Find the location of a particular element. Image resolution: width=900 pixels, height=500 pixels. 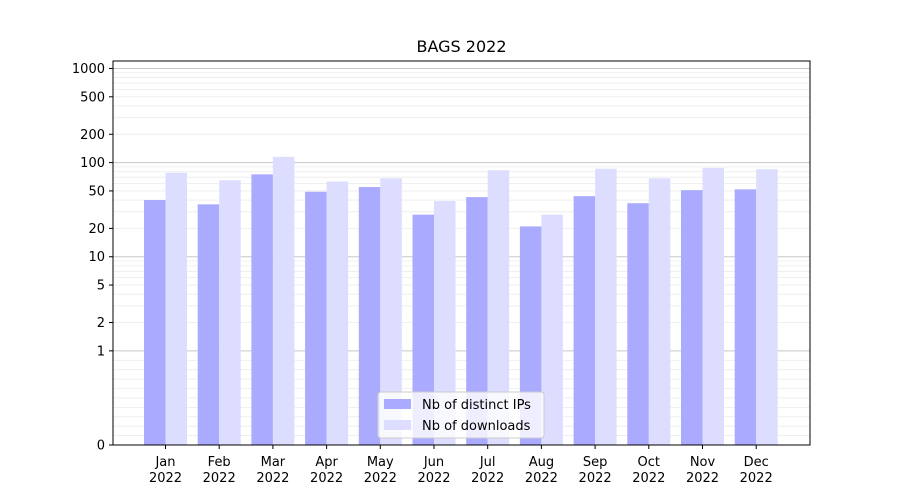

x-tick-label-month: Jun is located at coordinates (433, 462).